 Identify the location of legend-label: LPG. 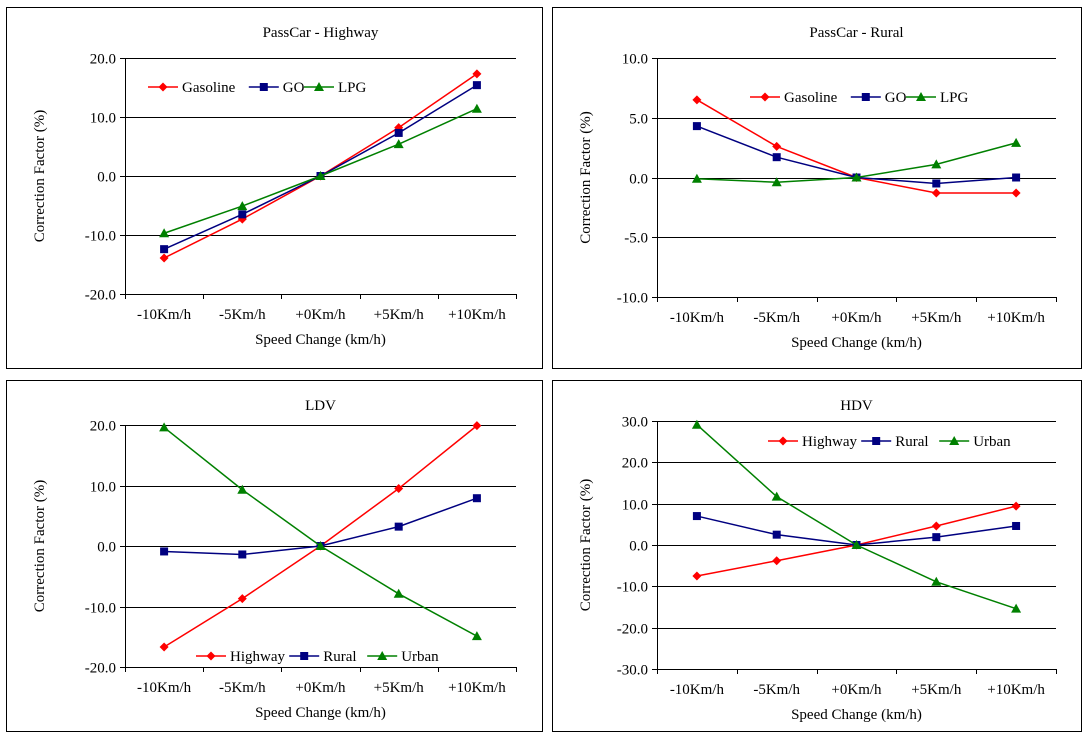
(954, 98).